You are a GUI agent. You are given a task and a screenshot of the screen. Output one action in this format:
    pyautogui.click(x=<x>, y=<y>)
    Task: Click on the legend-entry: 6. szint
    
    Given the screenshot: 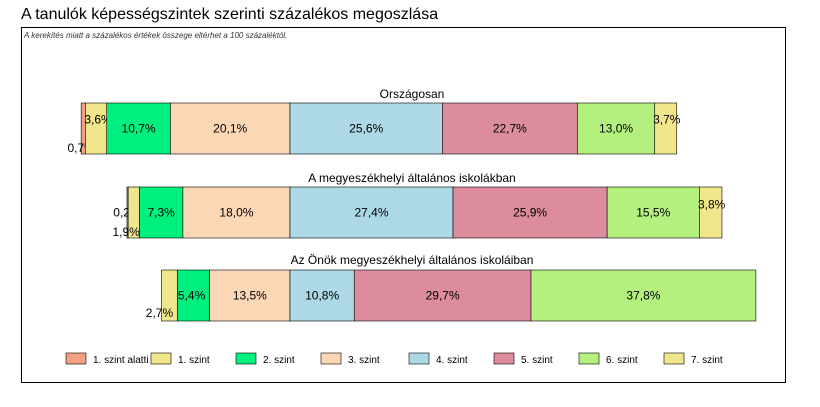 What is the action you would take?
    pyautogui.click(x=608, y=359)
    